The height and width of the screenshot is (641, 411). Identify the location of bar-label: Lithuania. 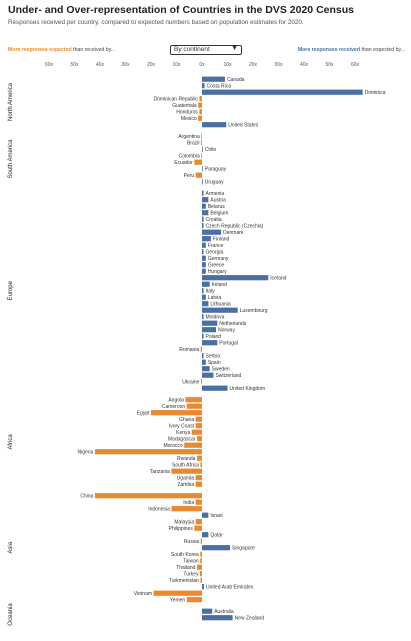
(220, 305).